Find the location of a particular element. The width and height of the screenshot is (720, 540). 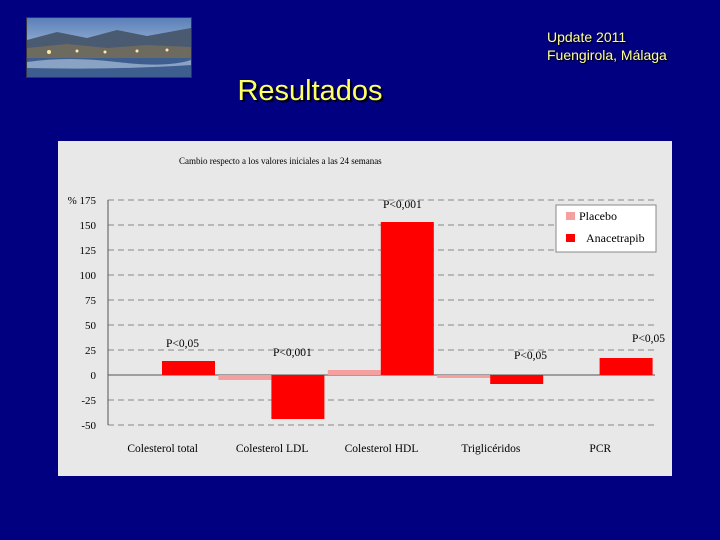

header-update: Update 2011 Fuengirola, Málaga is located at coordinates (607, 46).